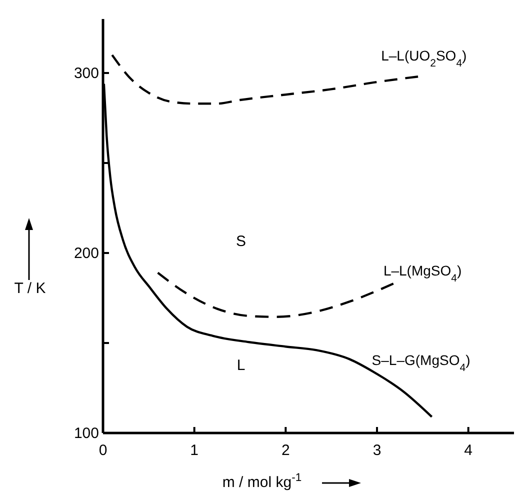  Describe the element at coordinates (421, 363) in the screenshot. I see `series-label: S–L–G(MgSO$_{4}$)` at that location.